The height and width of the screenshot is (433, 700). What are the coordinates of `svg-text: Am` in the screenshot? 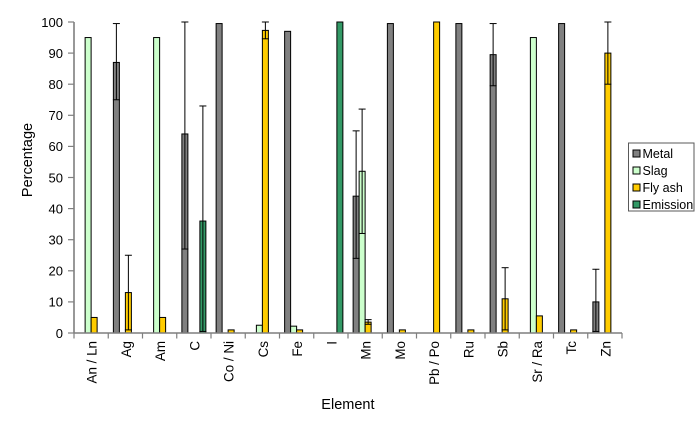 It's located at (160, 351).